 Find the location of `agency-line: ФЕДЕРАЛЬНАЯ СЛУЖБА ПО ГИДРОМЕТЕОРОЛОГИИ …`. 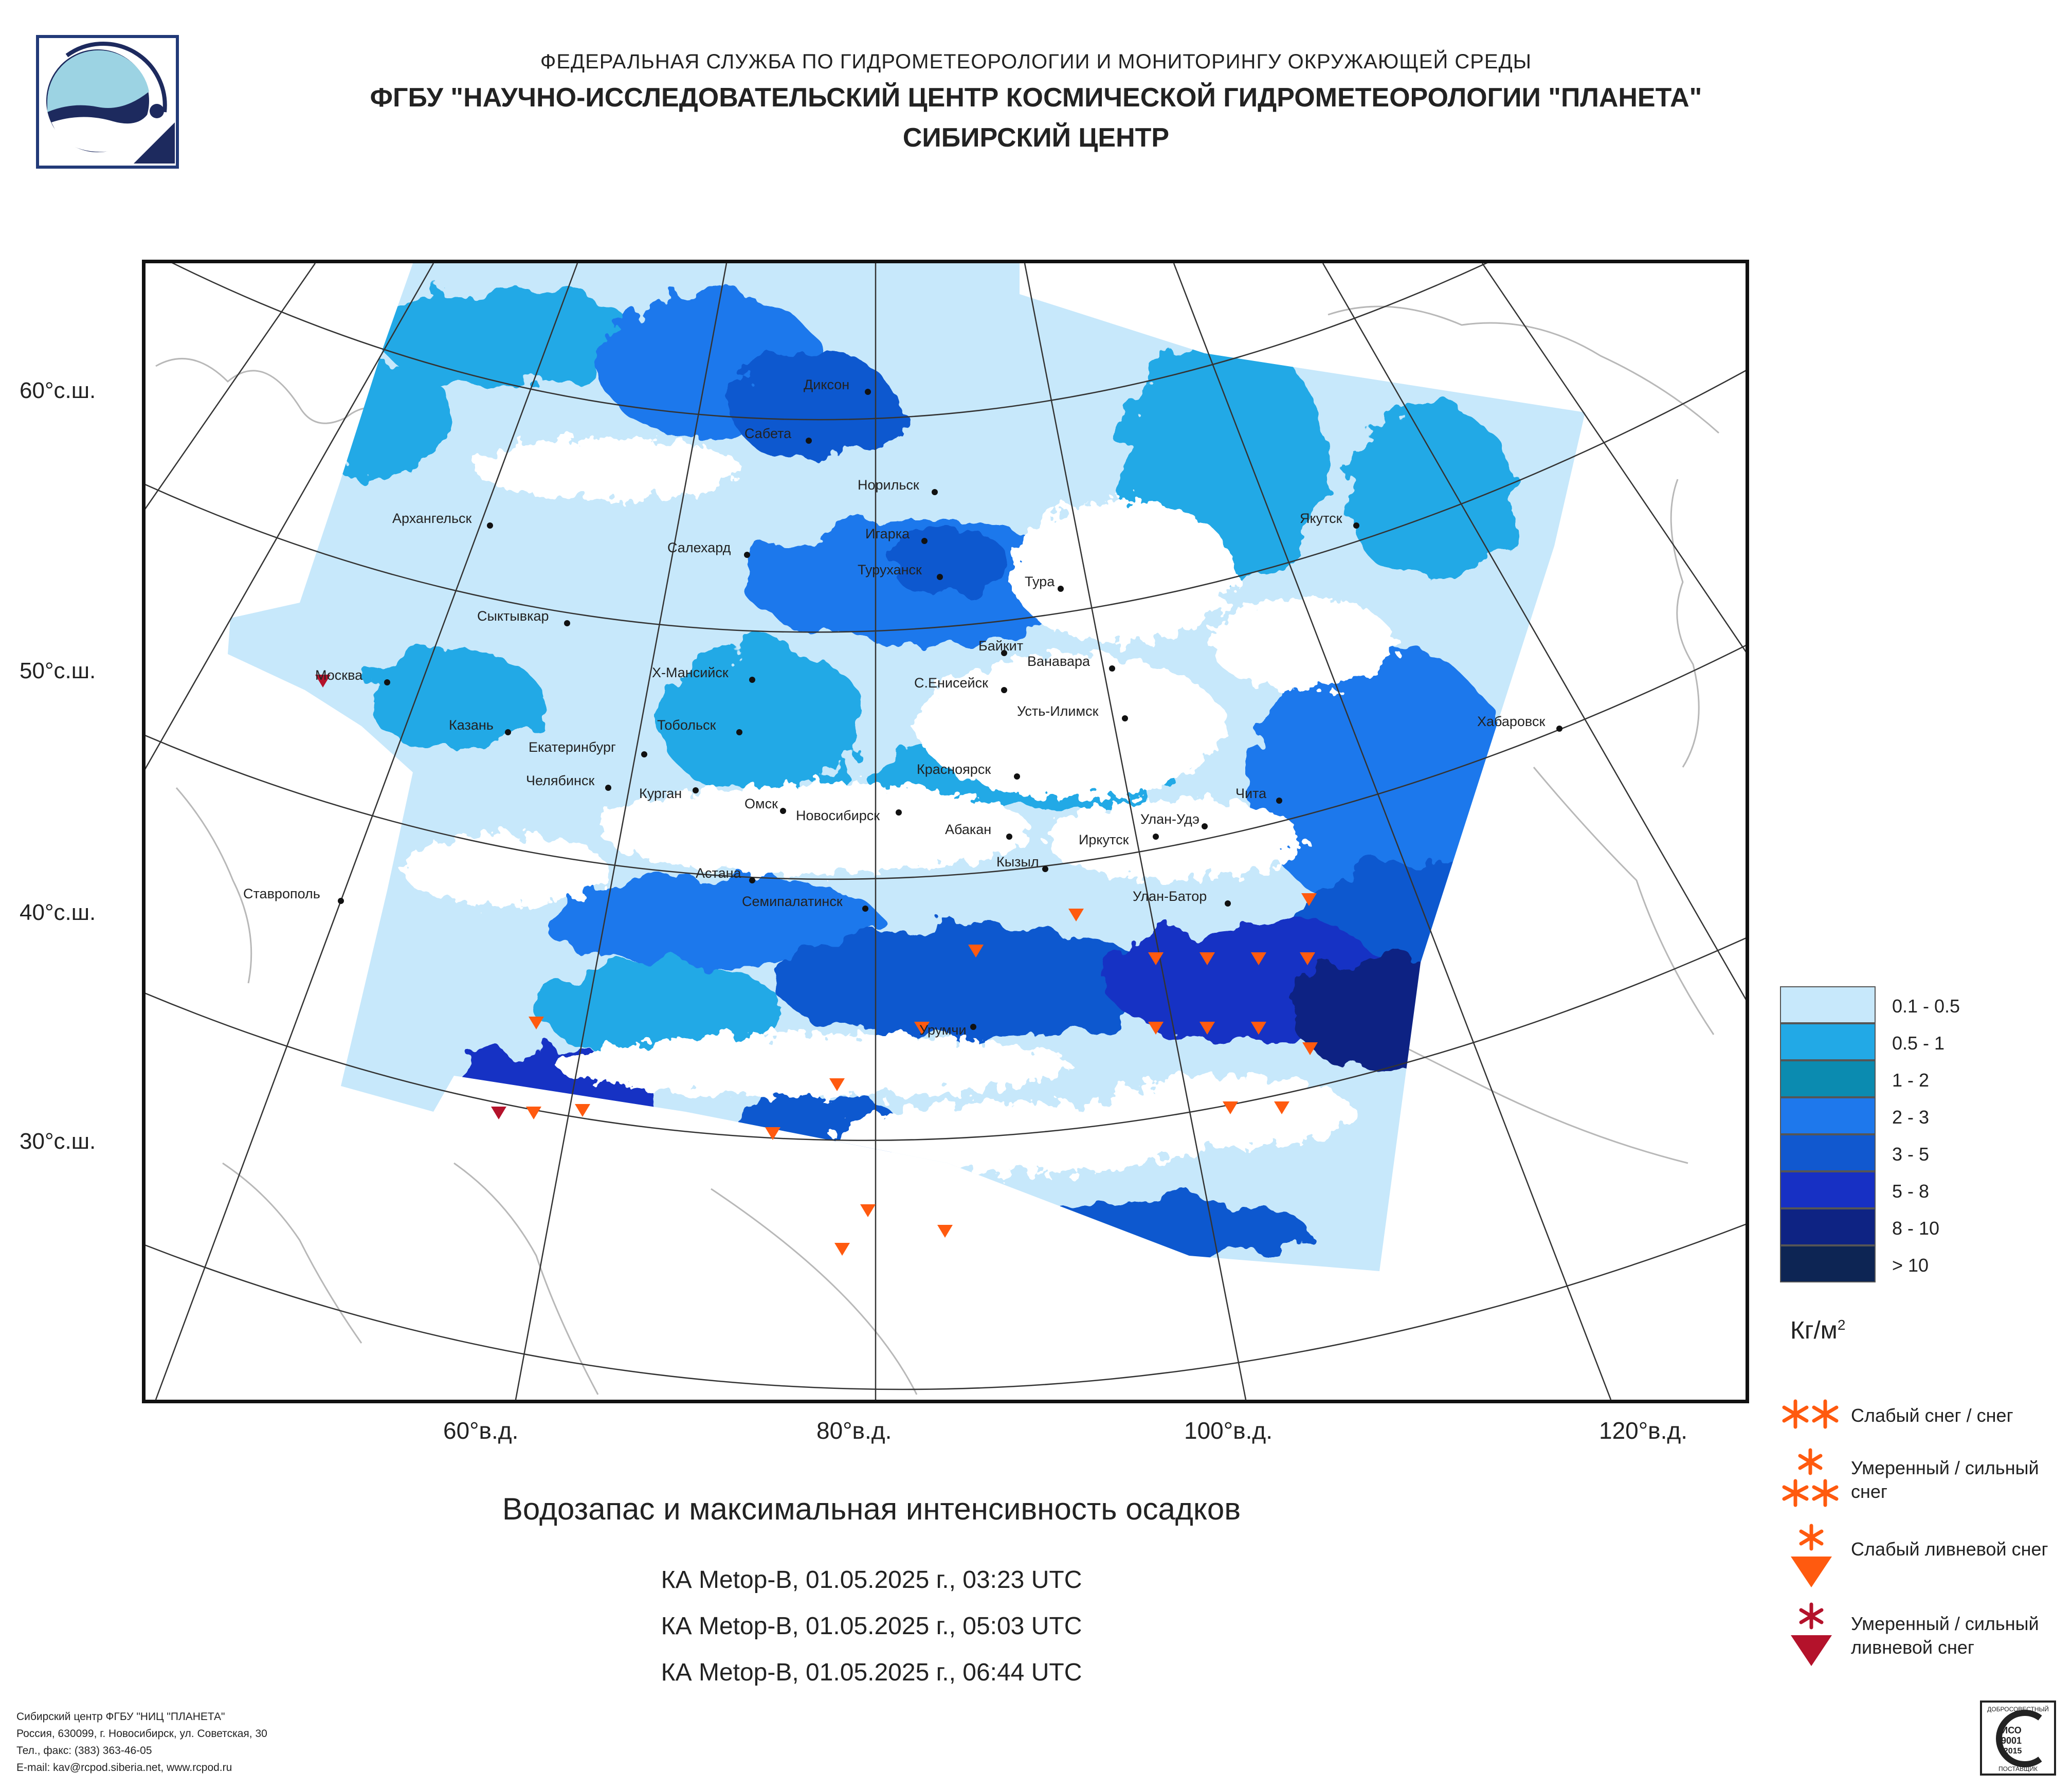

agency-line: ФЕДЕРАЛЬНАЯ СЛУЖБА ПО ГИДРОМЕТЕОРОЛОГИИ … is located at coordinates (1036, 62).